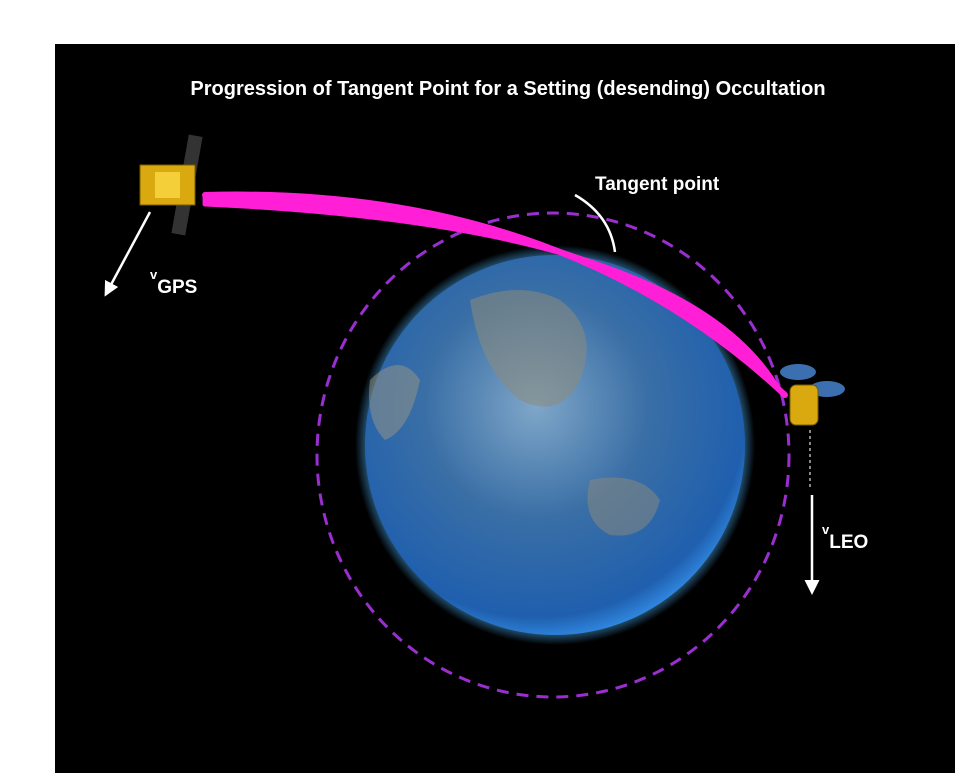 The height and width of the screenshot is (773, 955). I want to click on v-gps-label: vGPS, so click(173, 282).